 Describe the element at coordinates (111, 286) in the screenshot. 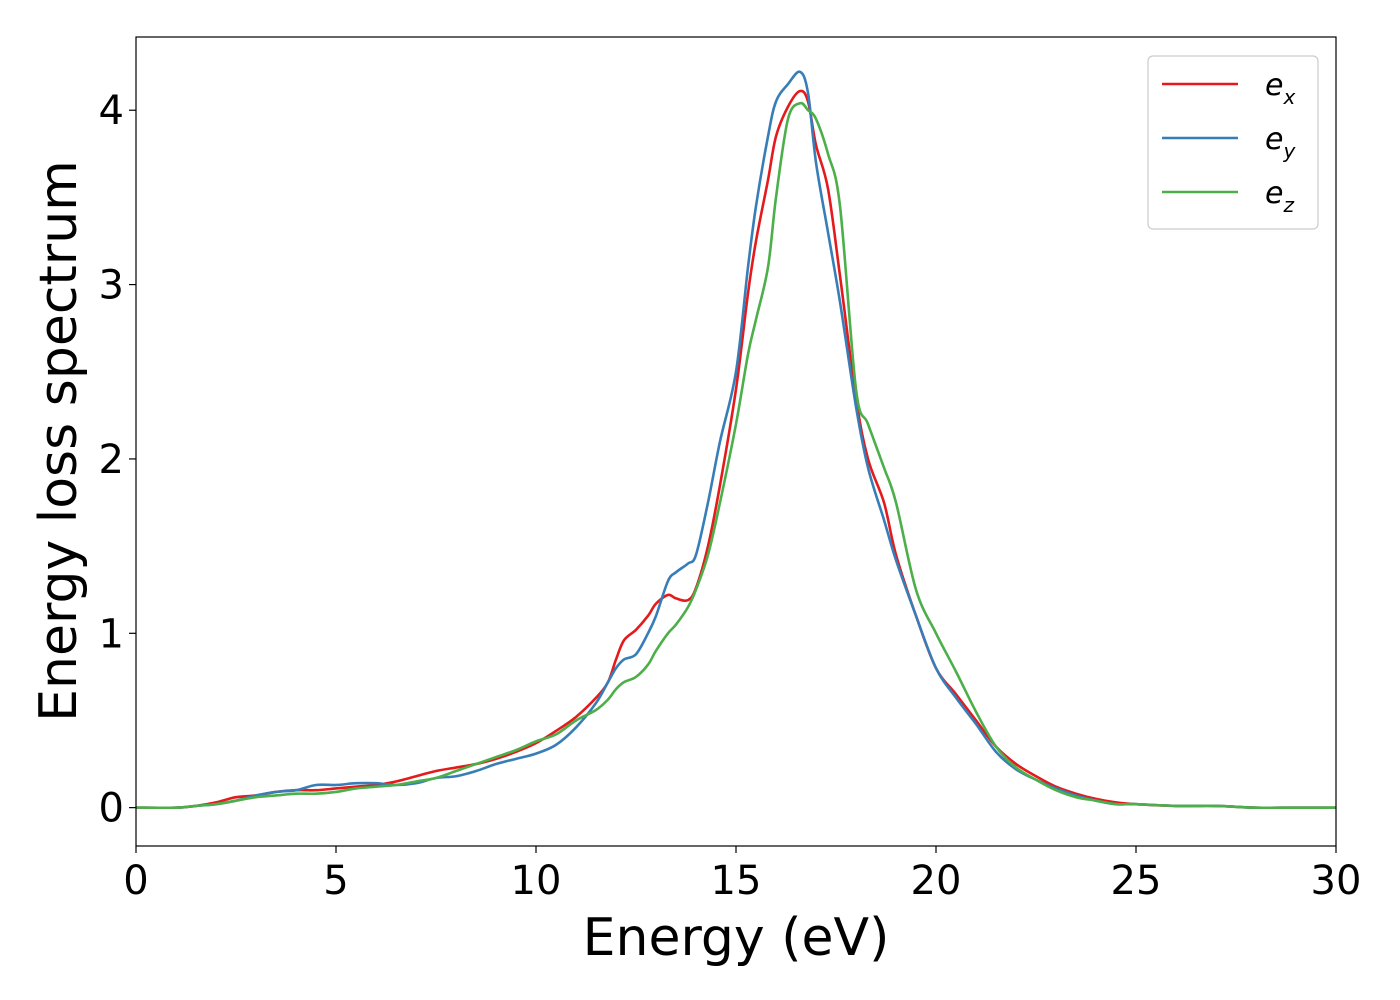

I see `y-tick-label: 3` at that location.